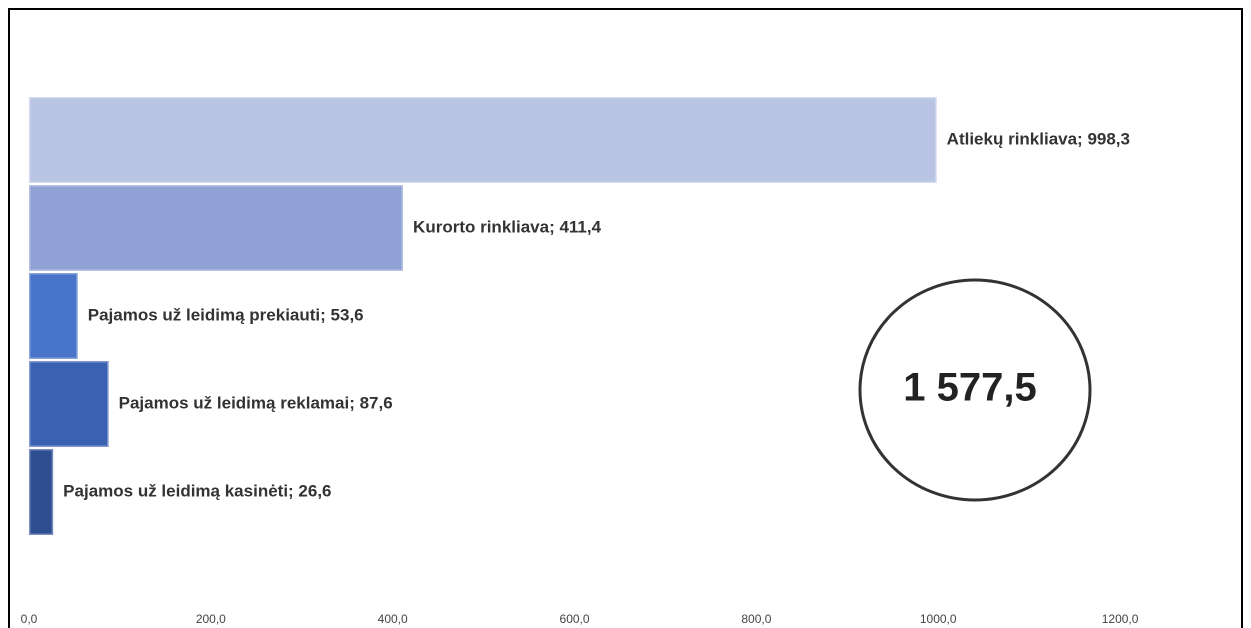  Describe the element at coordinates (256, 402) in the screenshot. I see `data-label: Pajamos už leidimą reklamai; 87,6` at that location.